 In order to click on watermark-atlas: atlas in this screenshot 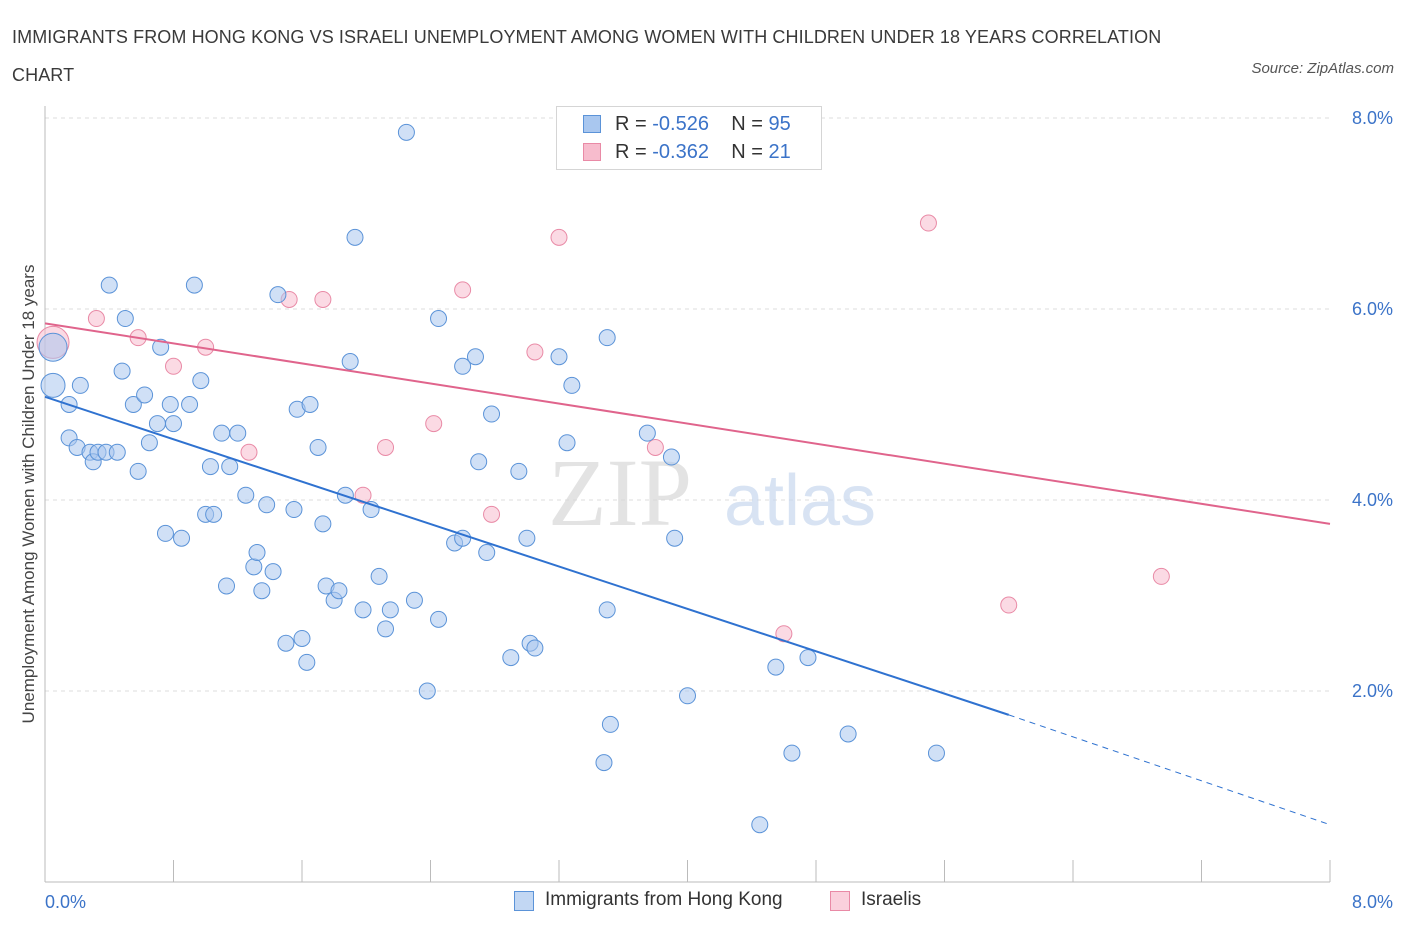, I will do `click(800, 501)`.